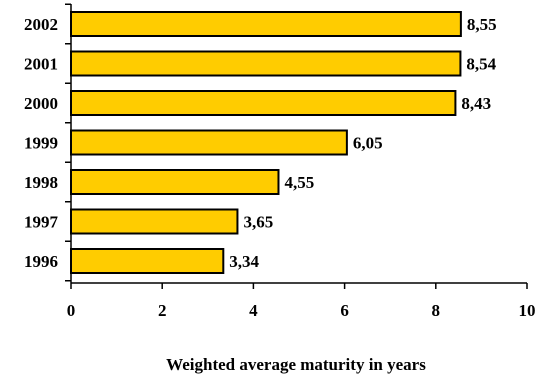 This screenshot has width=537, height=379. I want to click on bar-2001, so click(266, 63).